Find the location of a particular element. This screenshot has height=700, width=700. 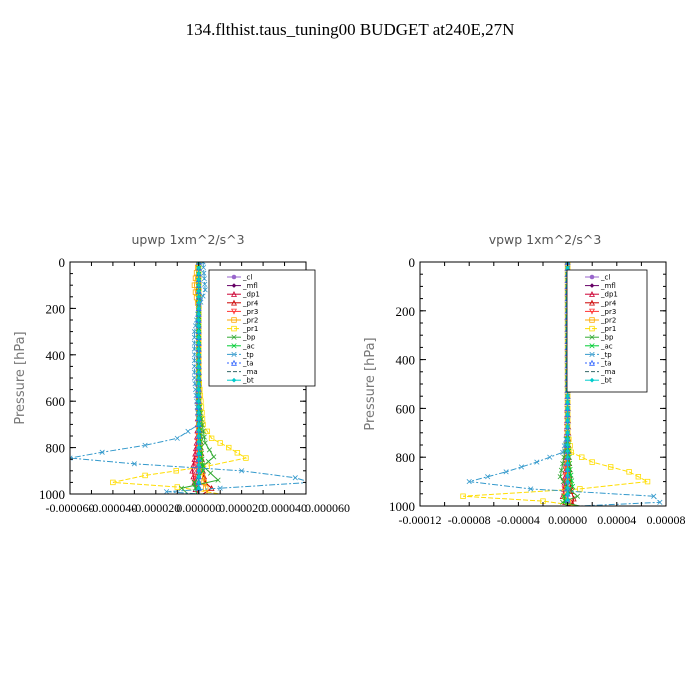

legend-entry: _pr3 is located at coordinates (250, 312).